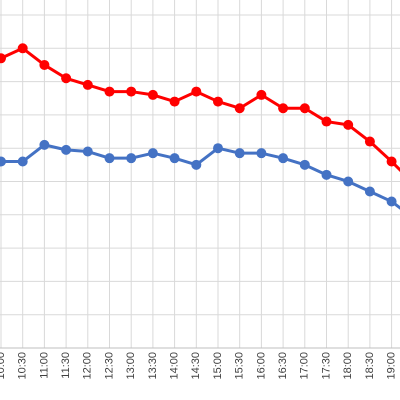 Image resolution: width=400 pixels, height=400 pixels. I want to click on x-tick-label: 12:00, so click(88, 366).